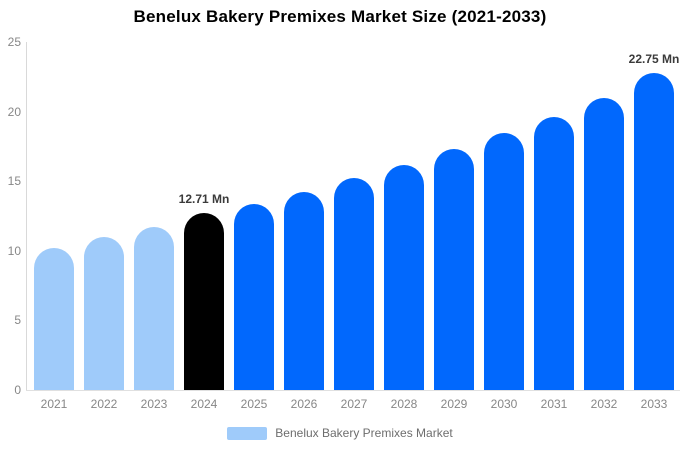 This screenshot has width=680, height=450. What do you see at coordinates (204, 199) in the screenshot?
I see `bar-value-label: 12.71 Mn` at bounding box center [204, 199].